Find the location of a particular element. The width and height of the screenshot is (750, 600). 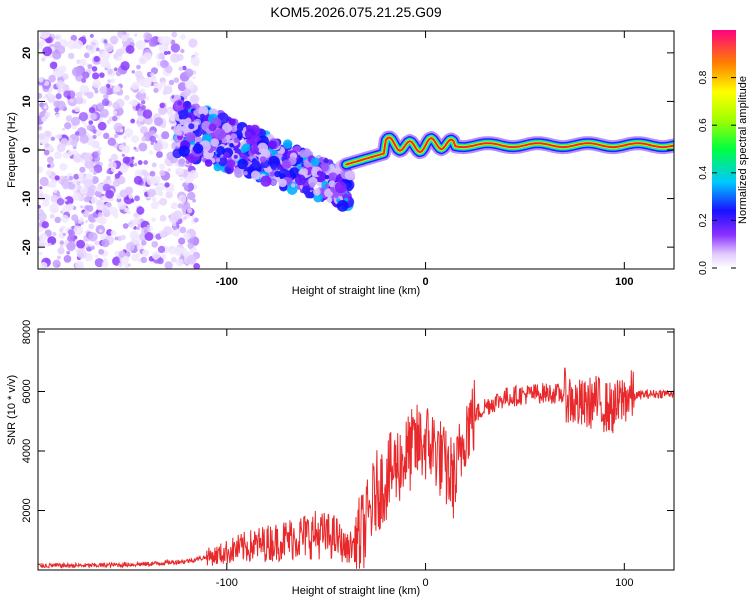

spectrogram-ytick-label: 0 is located at coordinates (27, 150).